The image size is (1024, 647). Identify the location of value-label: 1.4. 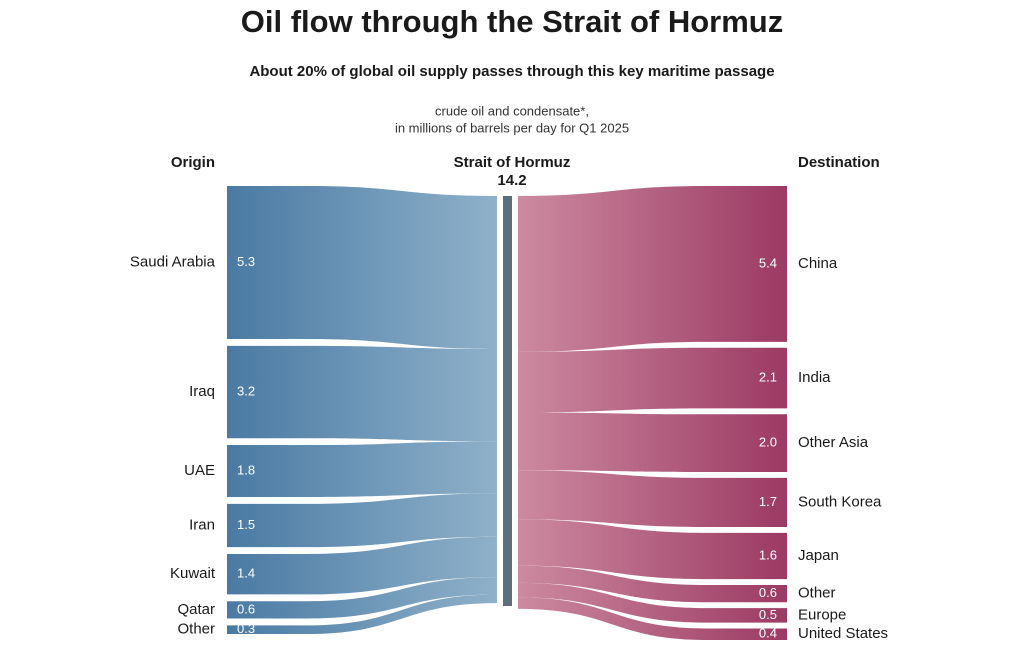
(246, 573).